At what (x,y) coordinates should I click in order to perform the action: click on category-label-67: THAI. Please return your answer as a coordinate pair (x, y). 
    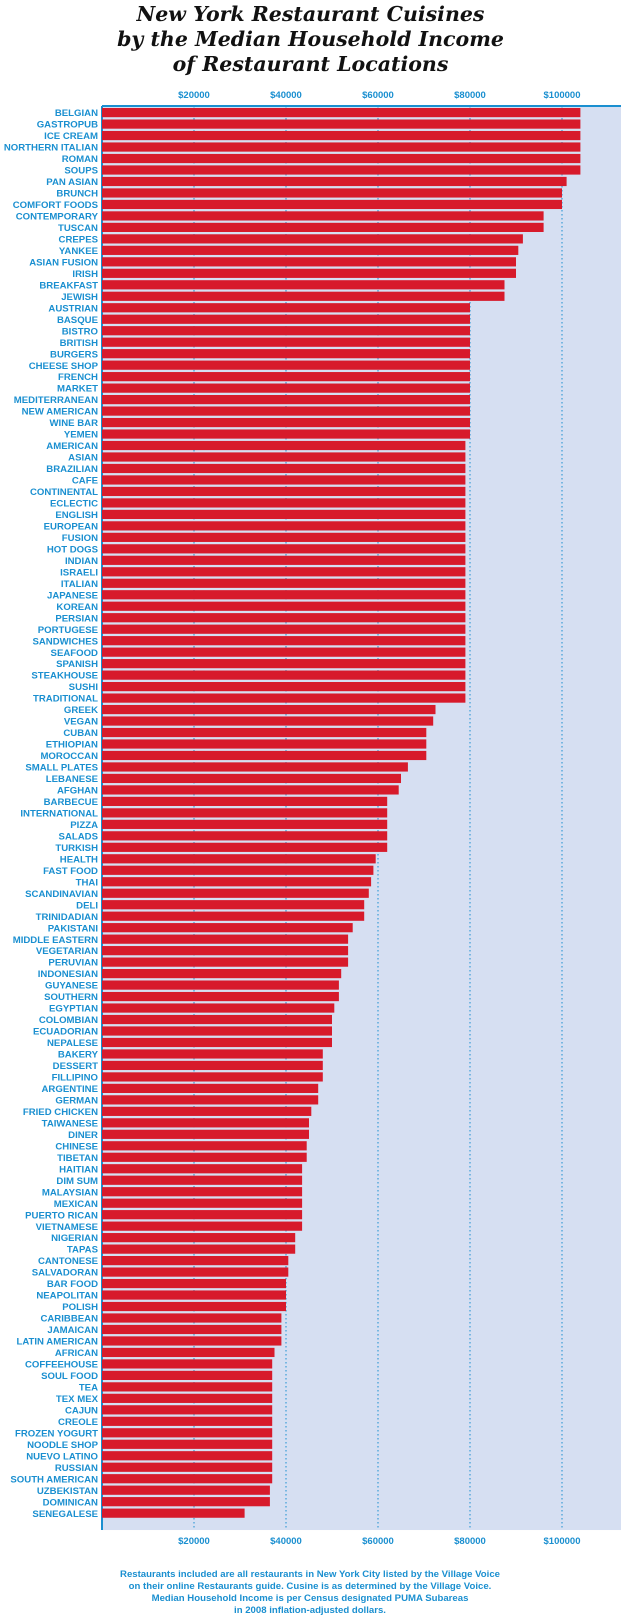
    Looking at the image, I should click on (87, 882).